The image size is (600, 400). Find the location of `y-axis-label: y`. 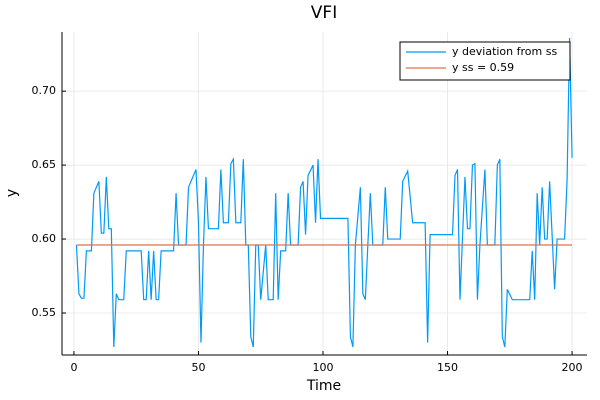

y-axis-label: y is located at coordinates (12, 193).